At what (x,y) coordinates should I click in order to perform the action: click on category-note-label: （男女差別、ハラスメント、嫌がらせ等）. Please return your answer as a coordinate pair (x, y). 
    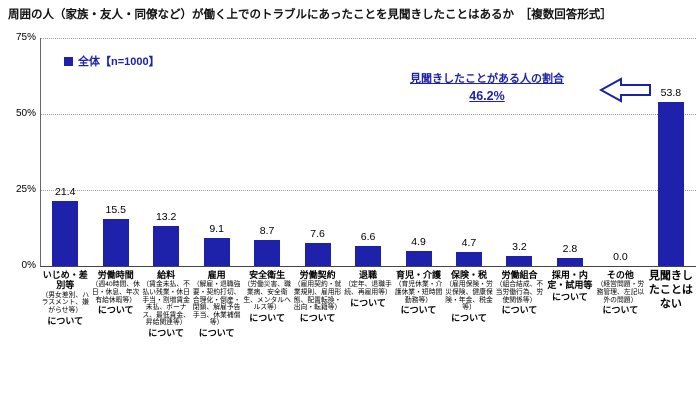
    Looking at the image, I should click on (65, 302).